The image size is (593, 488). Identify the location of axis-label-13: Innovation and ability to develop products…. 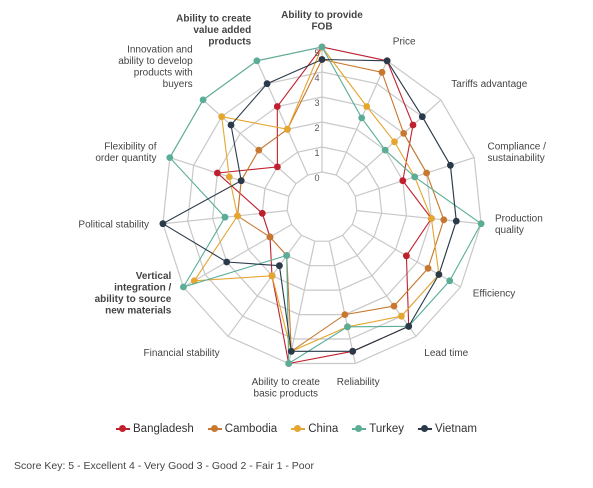
(155, 68).